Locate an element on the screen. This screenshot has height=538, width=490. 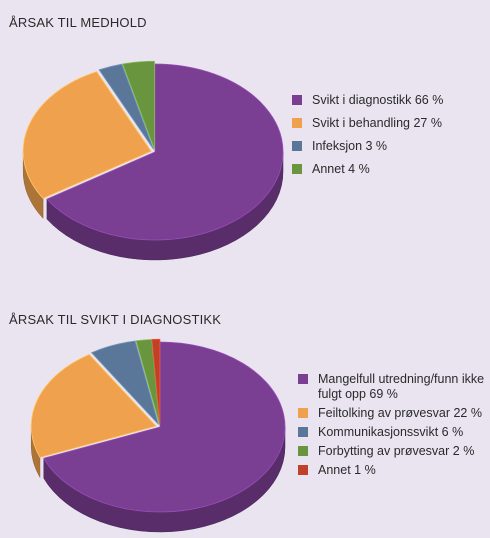
legend-label: Svikt i behandling 27 % is located at coordinates (377, 123).